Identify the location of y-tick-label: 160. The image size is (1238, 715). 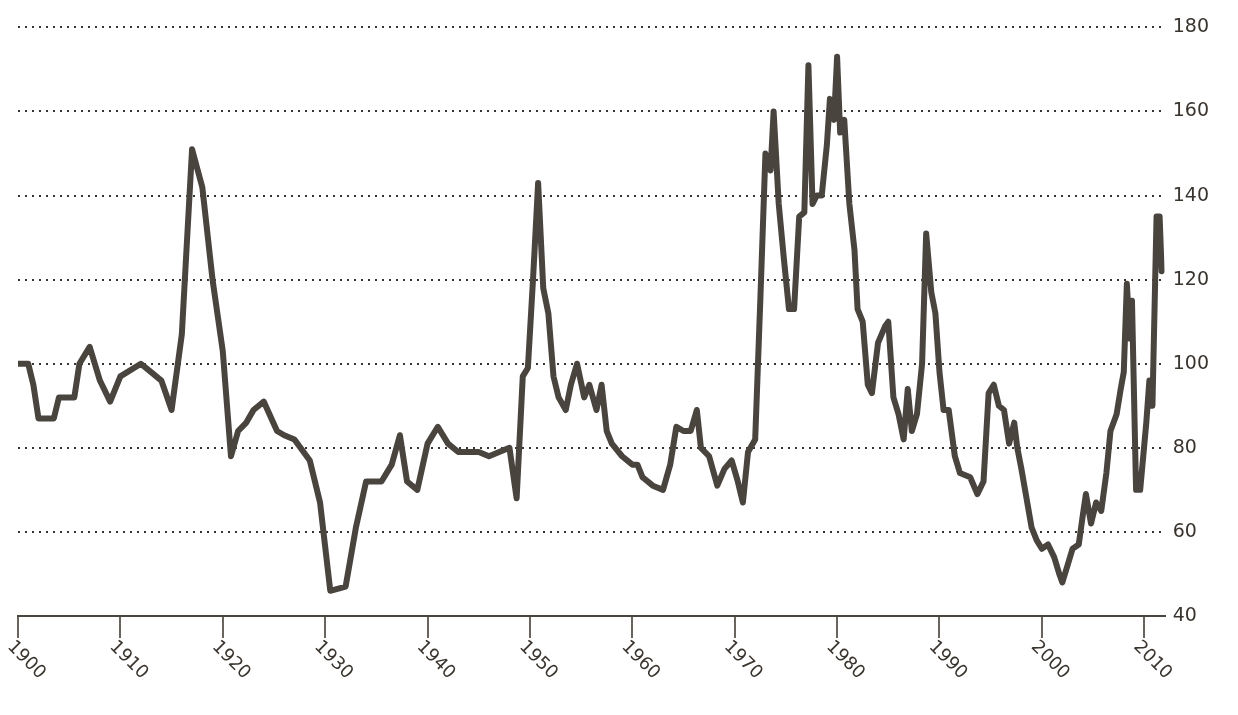
(1190, 109).